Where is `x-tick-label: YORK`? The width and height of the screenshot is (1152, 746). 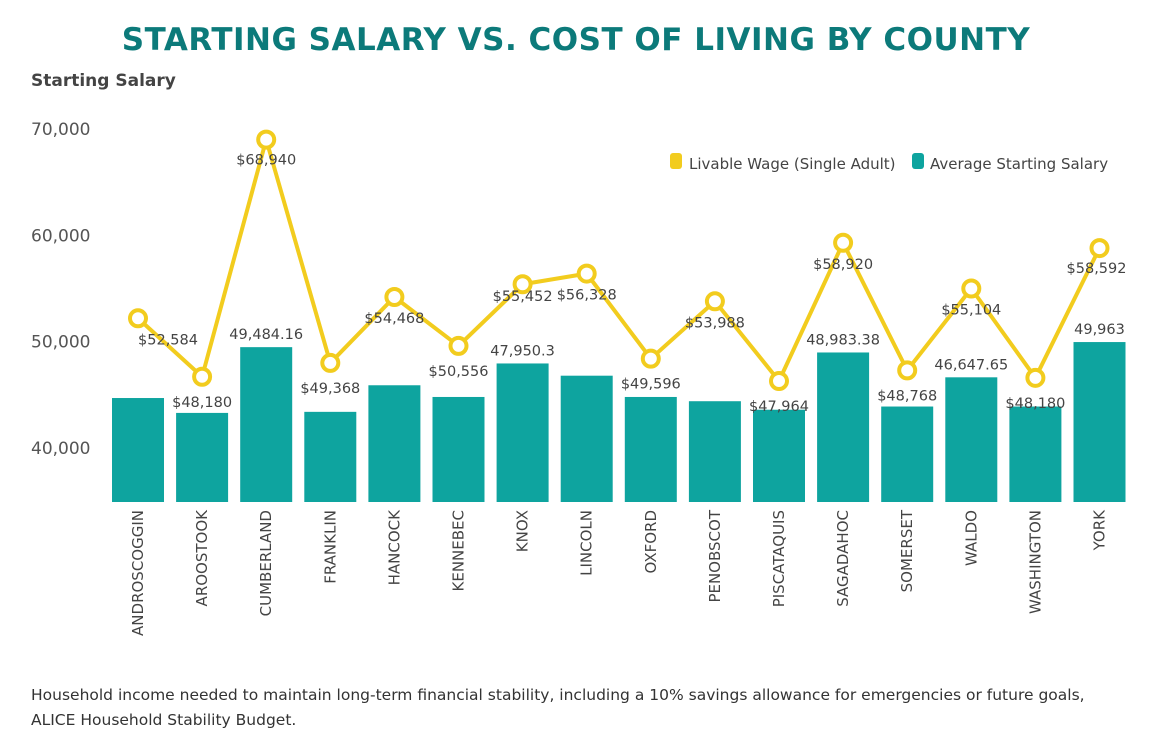 x-tick-label: YORK is located at coordinates (1100, 530).